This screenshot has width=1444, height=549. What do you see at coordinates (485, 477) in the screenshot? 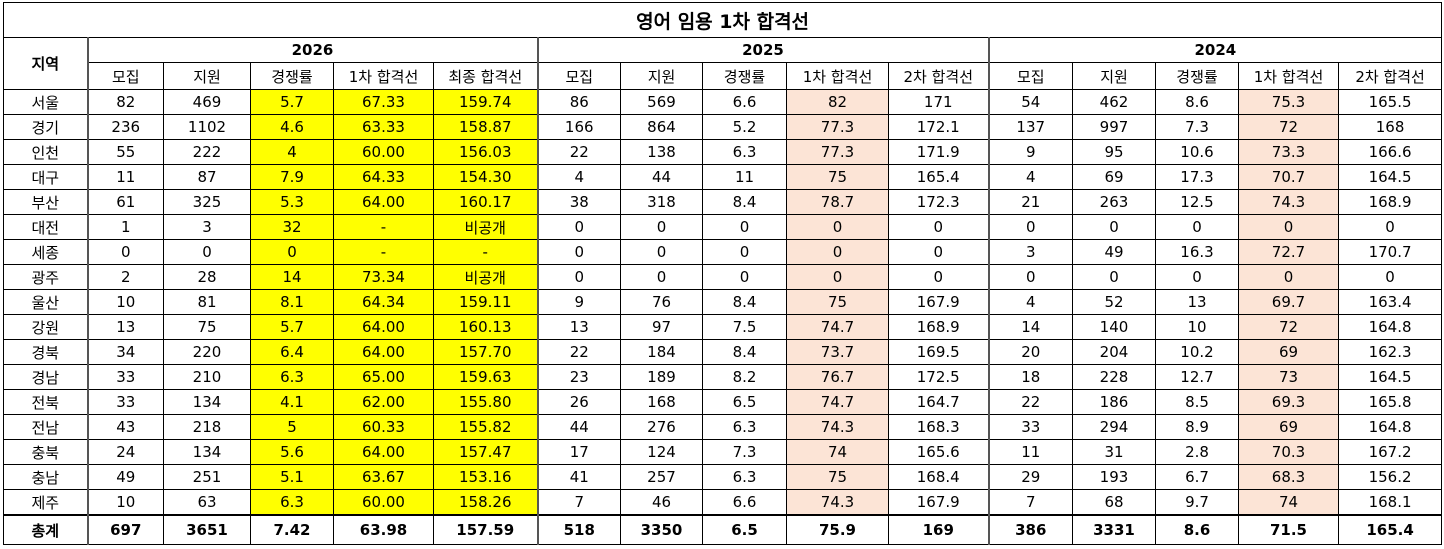
I see `value-cell: 153.16` at bounding box center [485, 477].